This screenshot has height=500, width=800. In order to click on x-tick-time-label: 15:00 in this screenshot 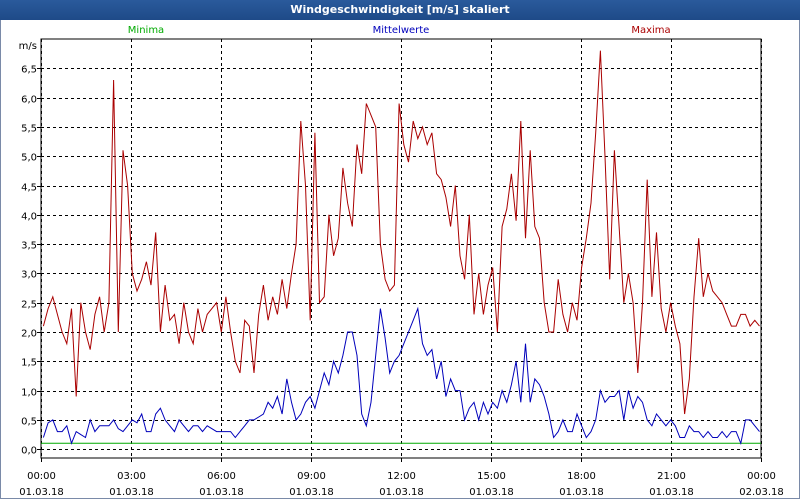, I will do `click(491, 476)`.